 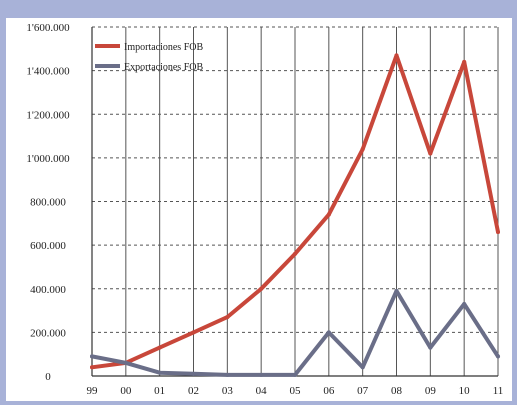 I want to click on x-tick-label: 03, so click(x=228, y=391).